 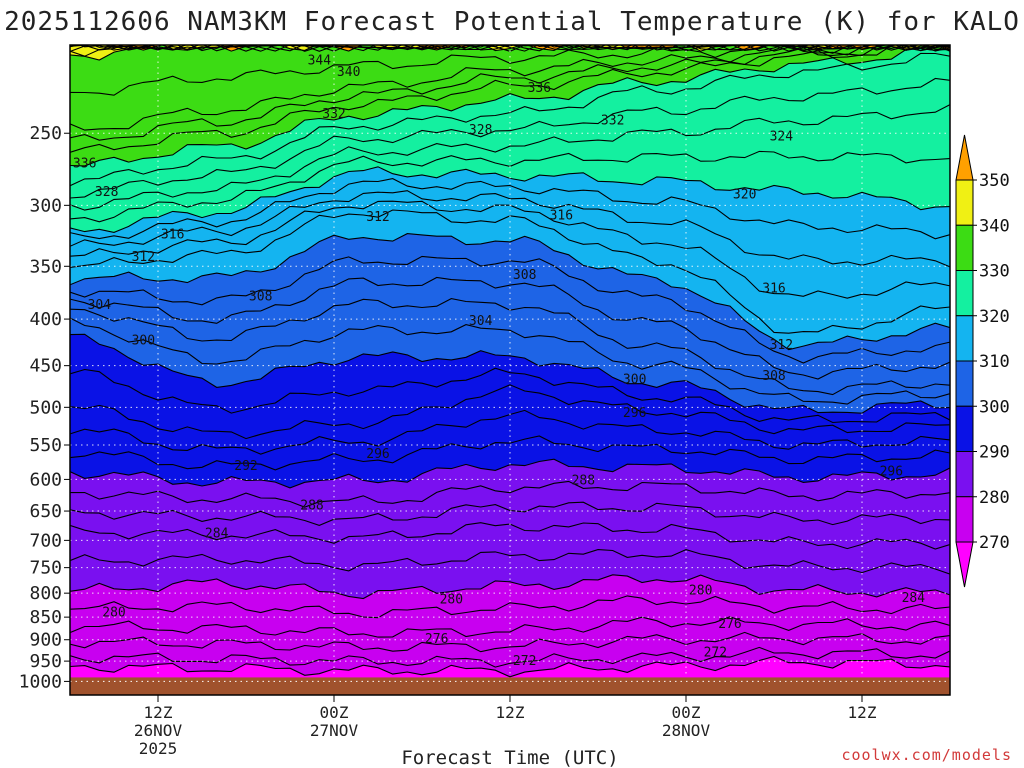 I want to click on contour-label-288: 288, so click(x=311, y=506).